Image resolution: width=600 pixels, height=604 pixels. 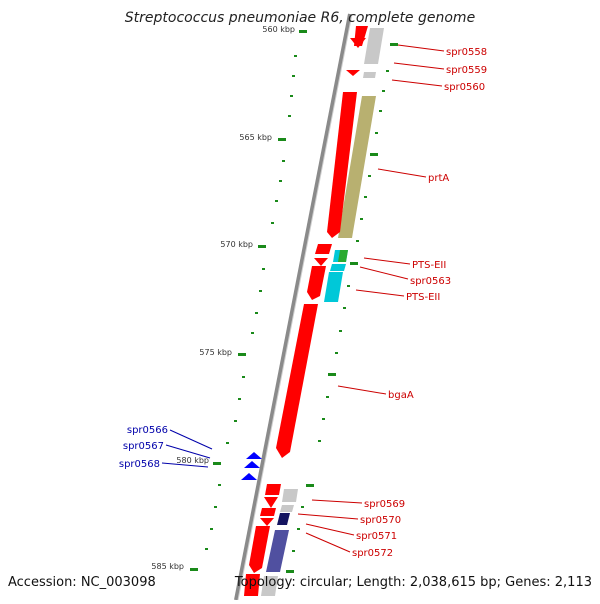 What do you see at coordinates (423, 297) in the screenshot?
I see `gene-label-pts-eii-2: PTS-EII` at bounding box center [423, 297].